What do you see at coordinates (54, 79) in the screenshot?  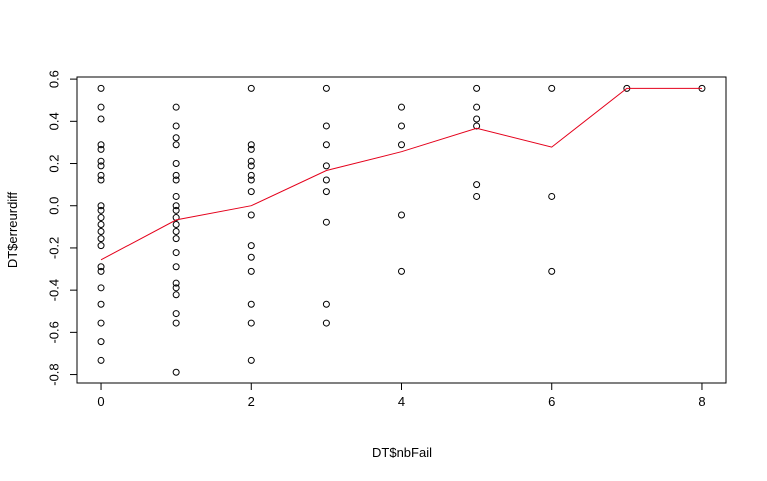 I see `y-tick-label: 0.6` at bounding box center [54, 79].